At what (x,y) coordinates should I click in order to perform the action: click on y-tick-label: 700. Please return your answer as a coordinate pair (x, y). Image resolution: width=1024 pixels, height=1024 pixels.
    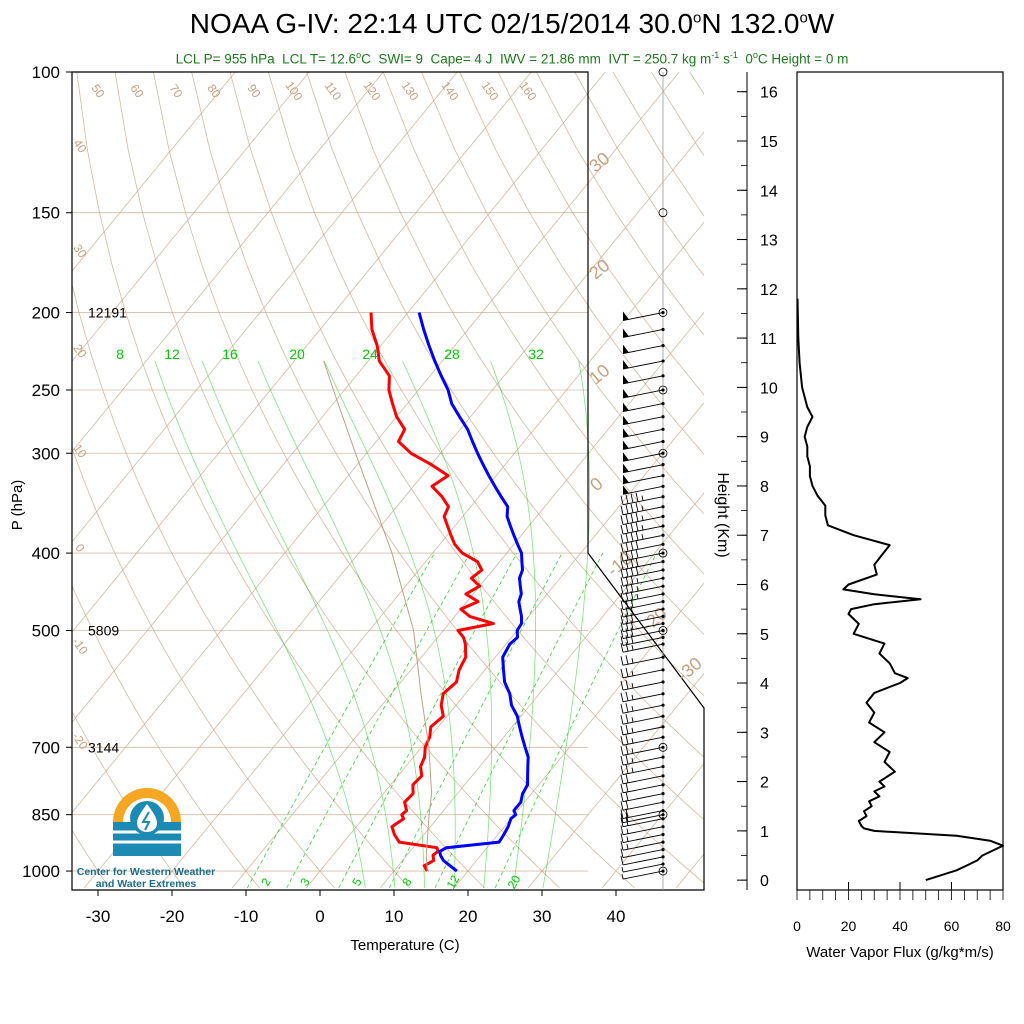
    Looking at the image, I should click on (46, 747).